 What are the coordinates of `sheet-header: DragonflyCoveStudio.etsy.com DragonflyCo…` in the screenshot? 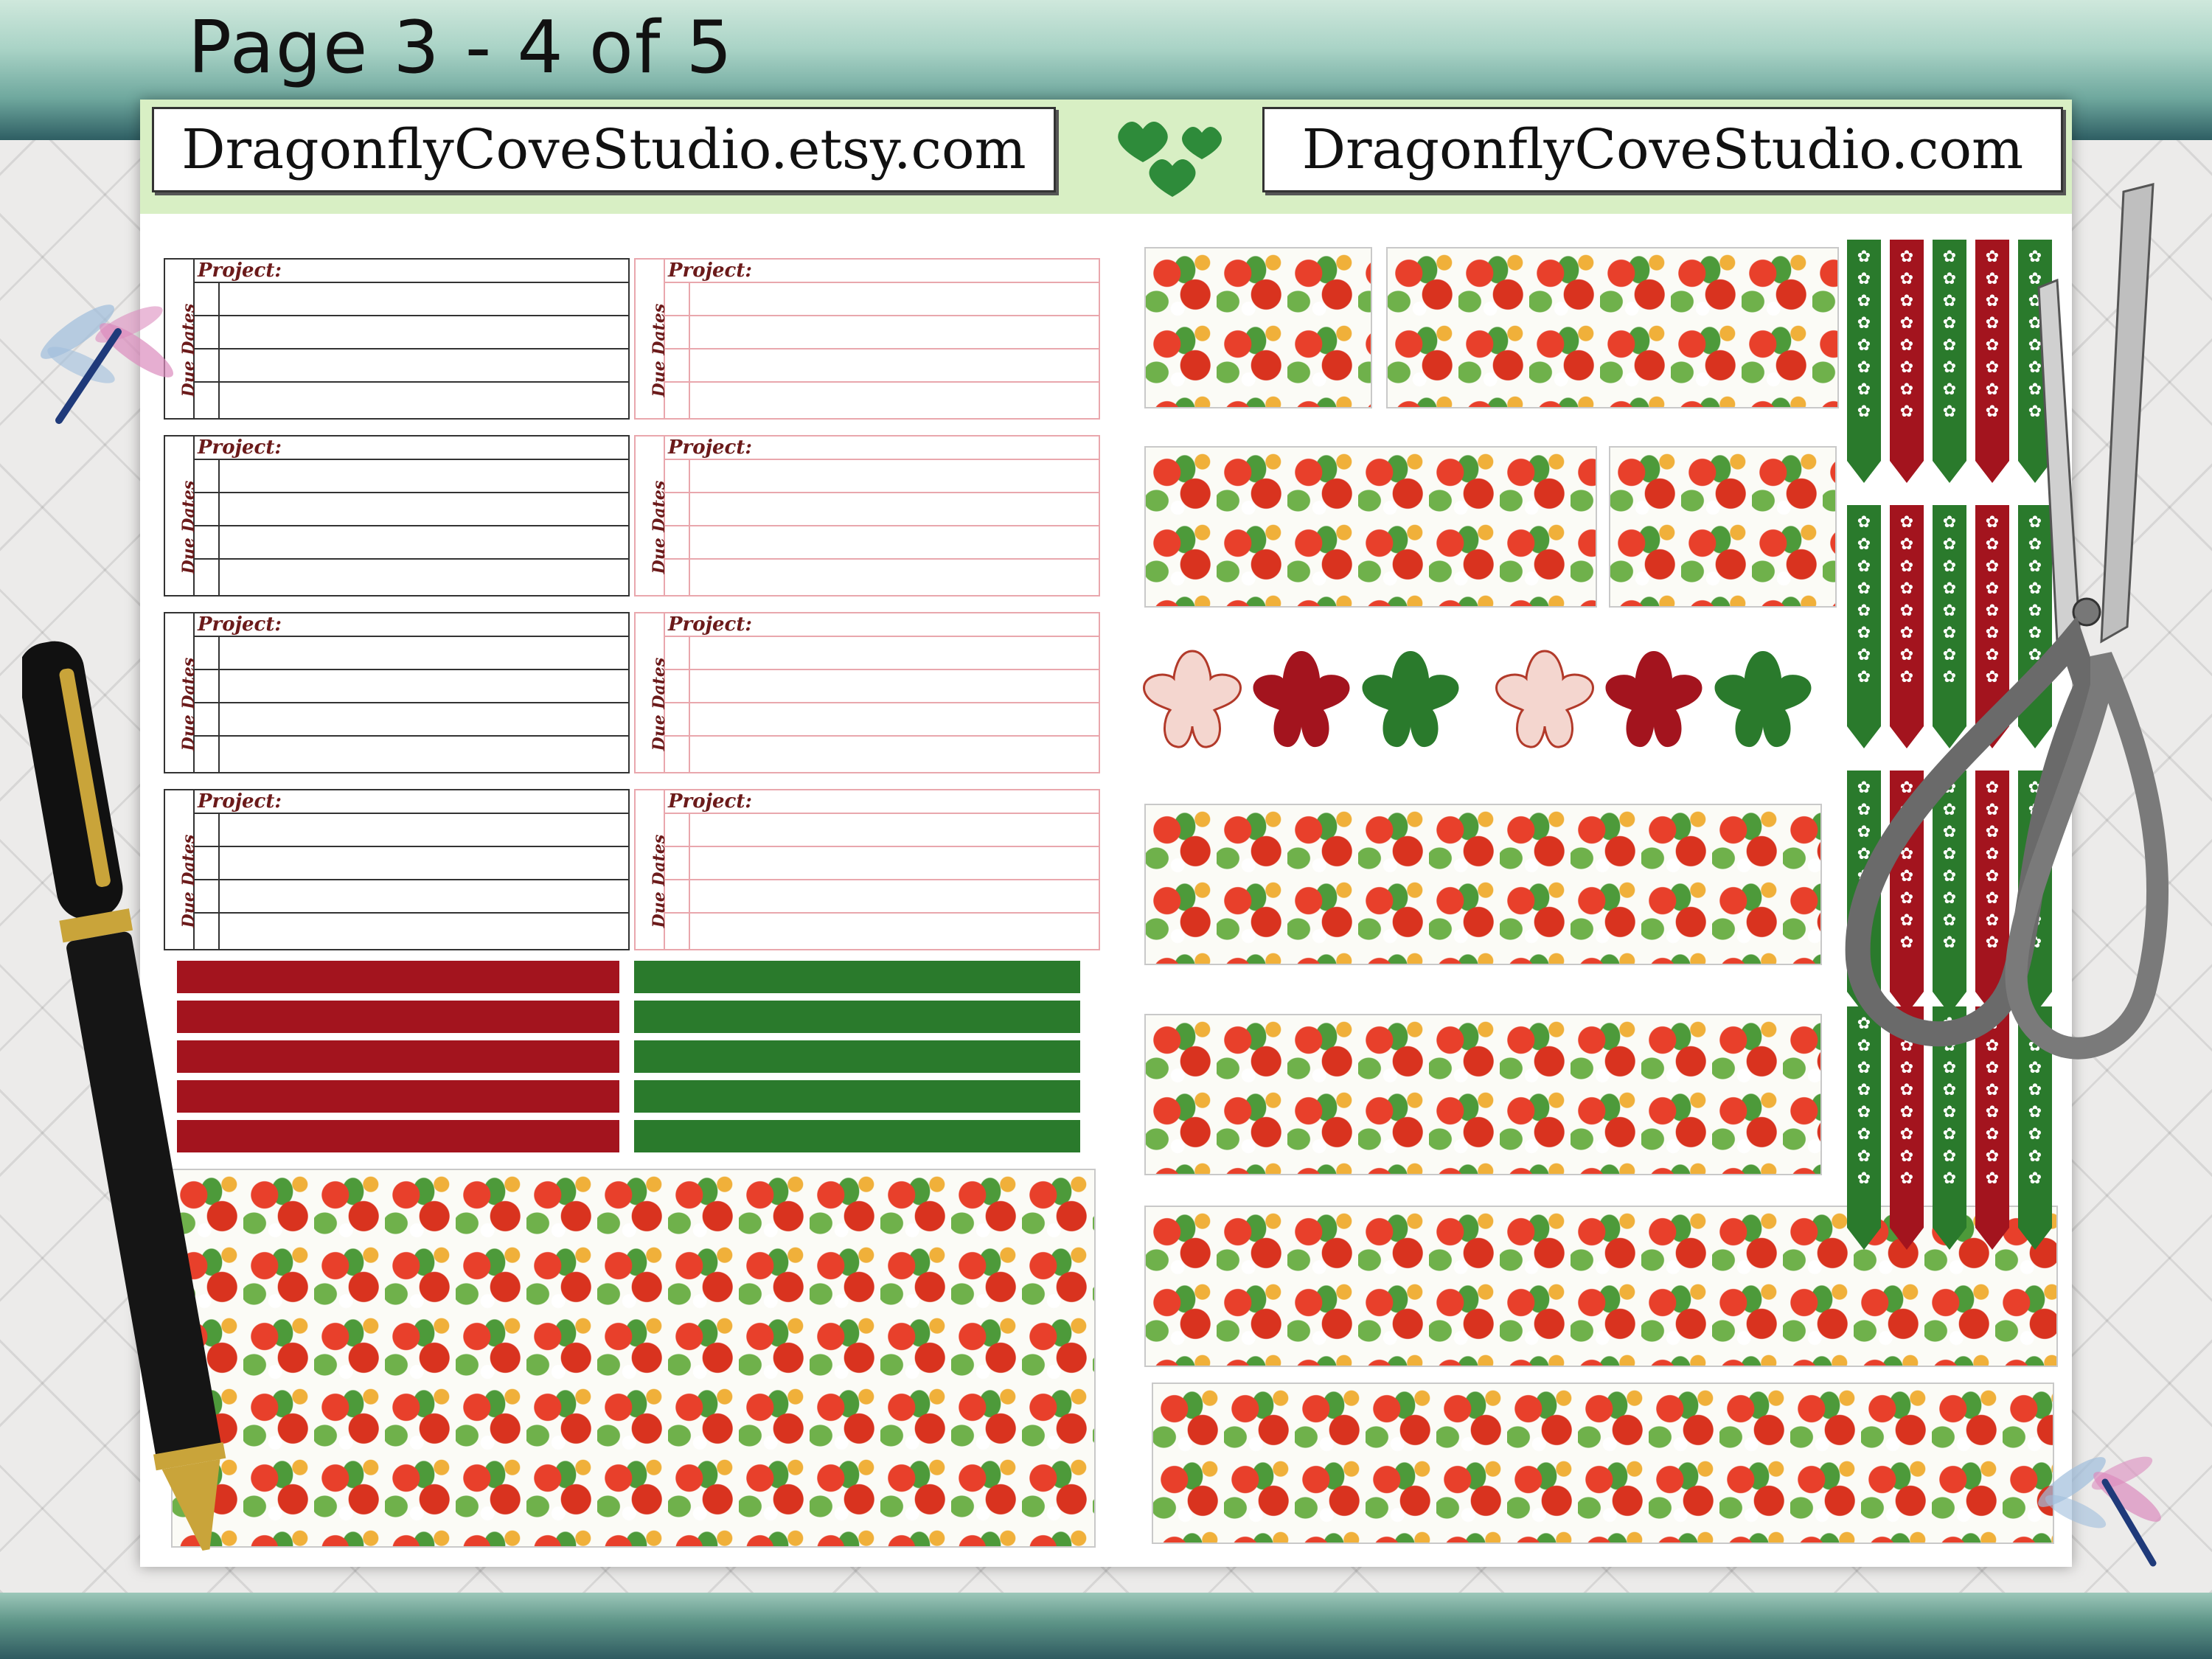 It's located at (1106, 157).